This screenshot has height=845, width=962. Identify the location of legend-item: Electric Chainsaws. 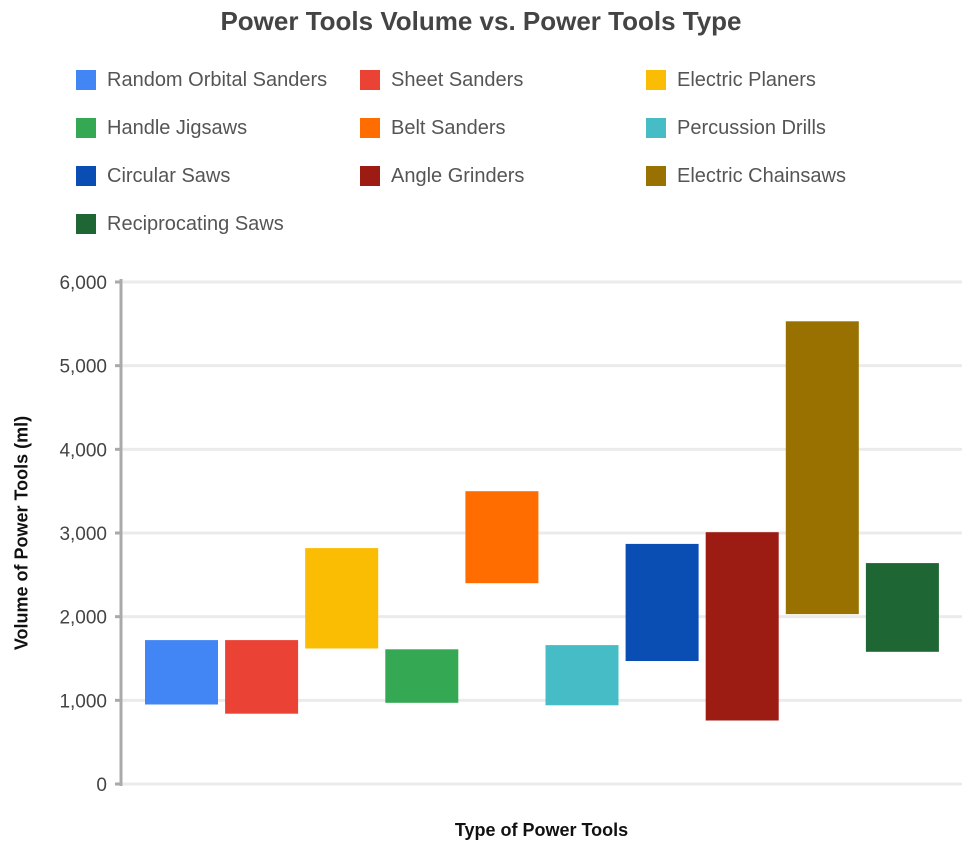
(746, 176).